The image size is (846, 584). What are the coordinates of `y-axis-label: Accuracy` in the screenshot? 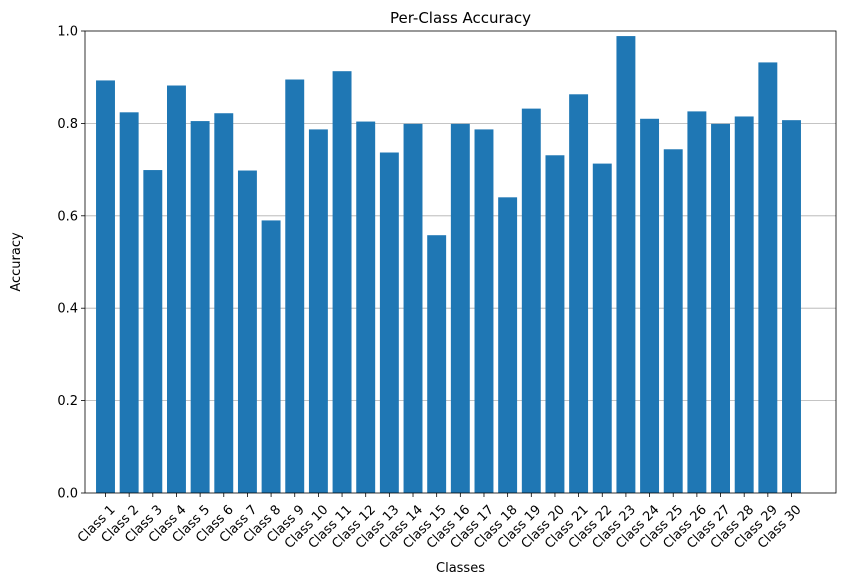 It's located at (16, 262).